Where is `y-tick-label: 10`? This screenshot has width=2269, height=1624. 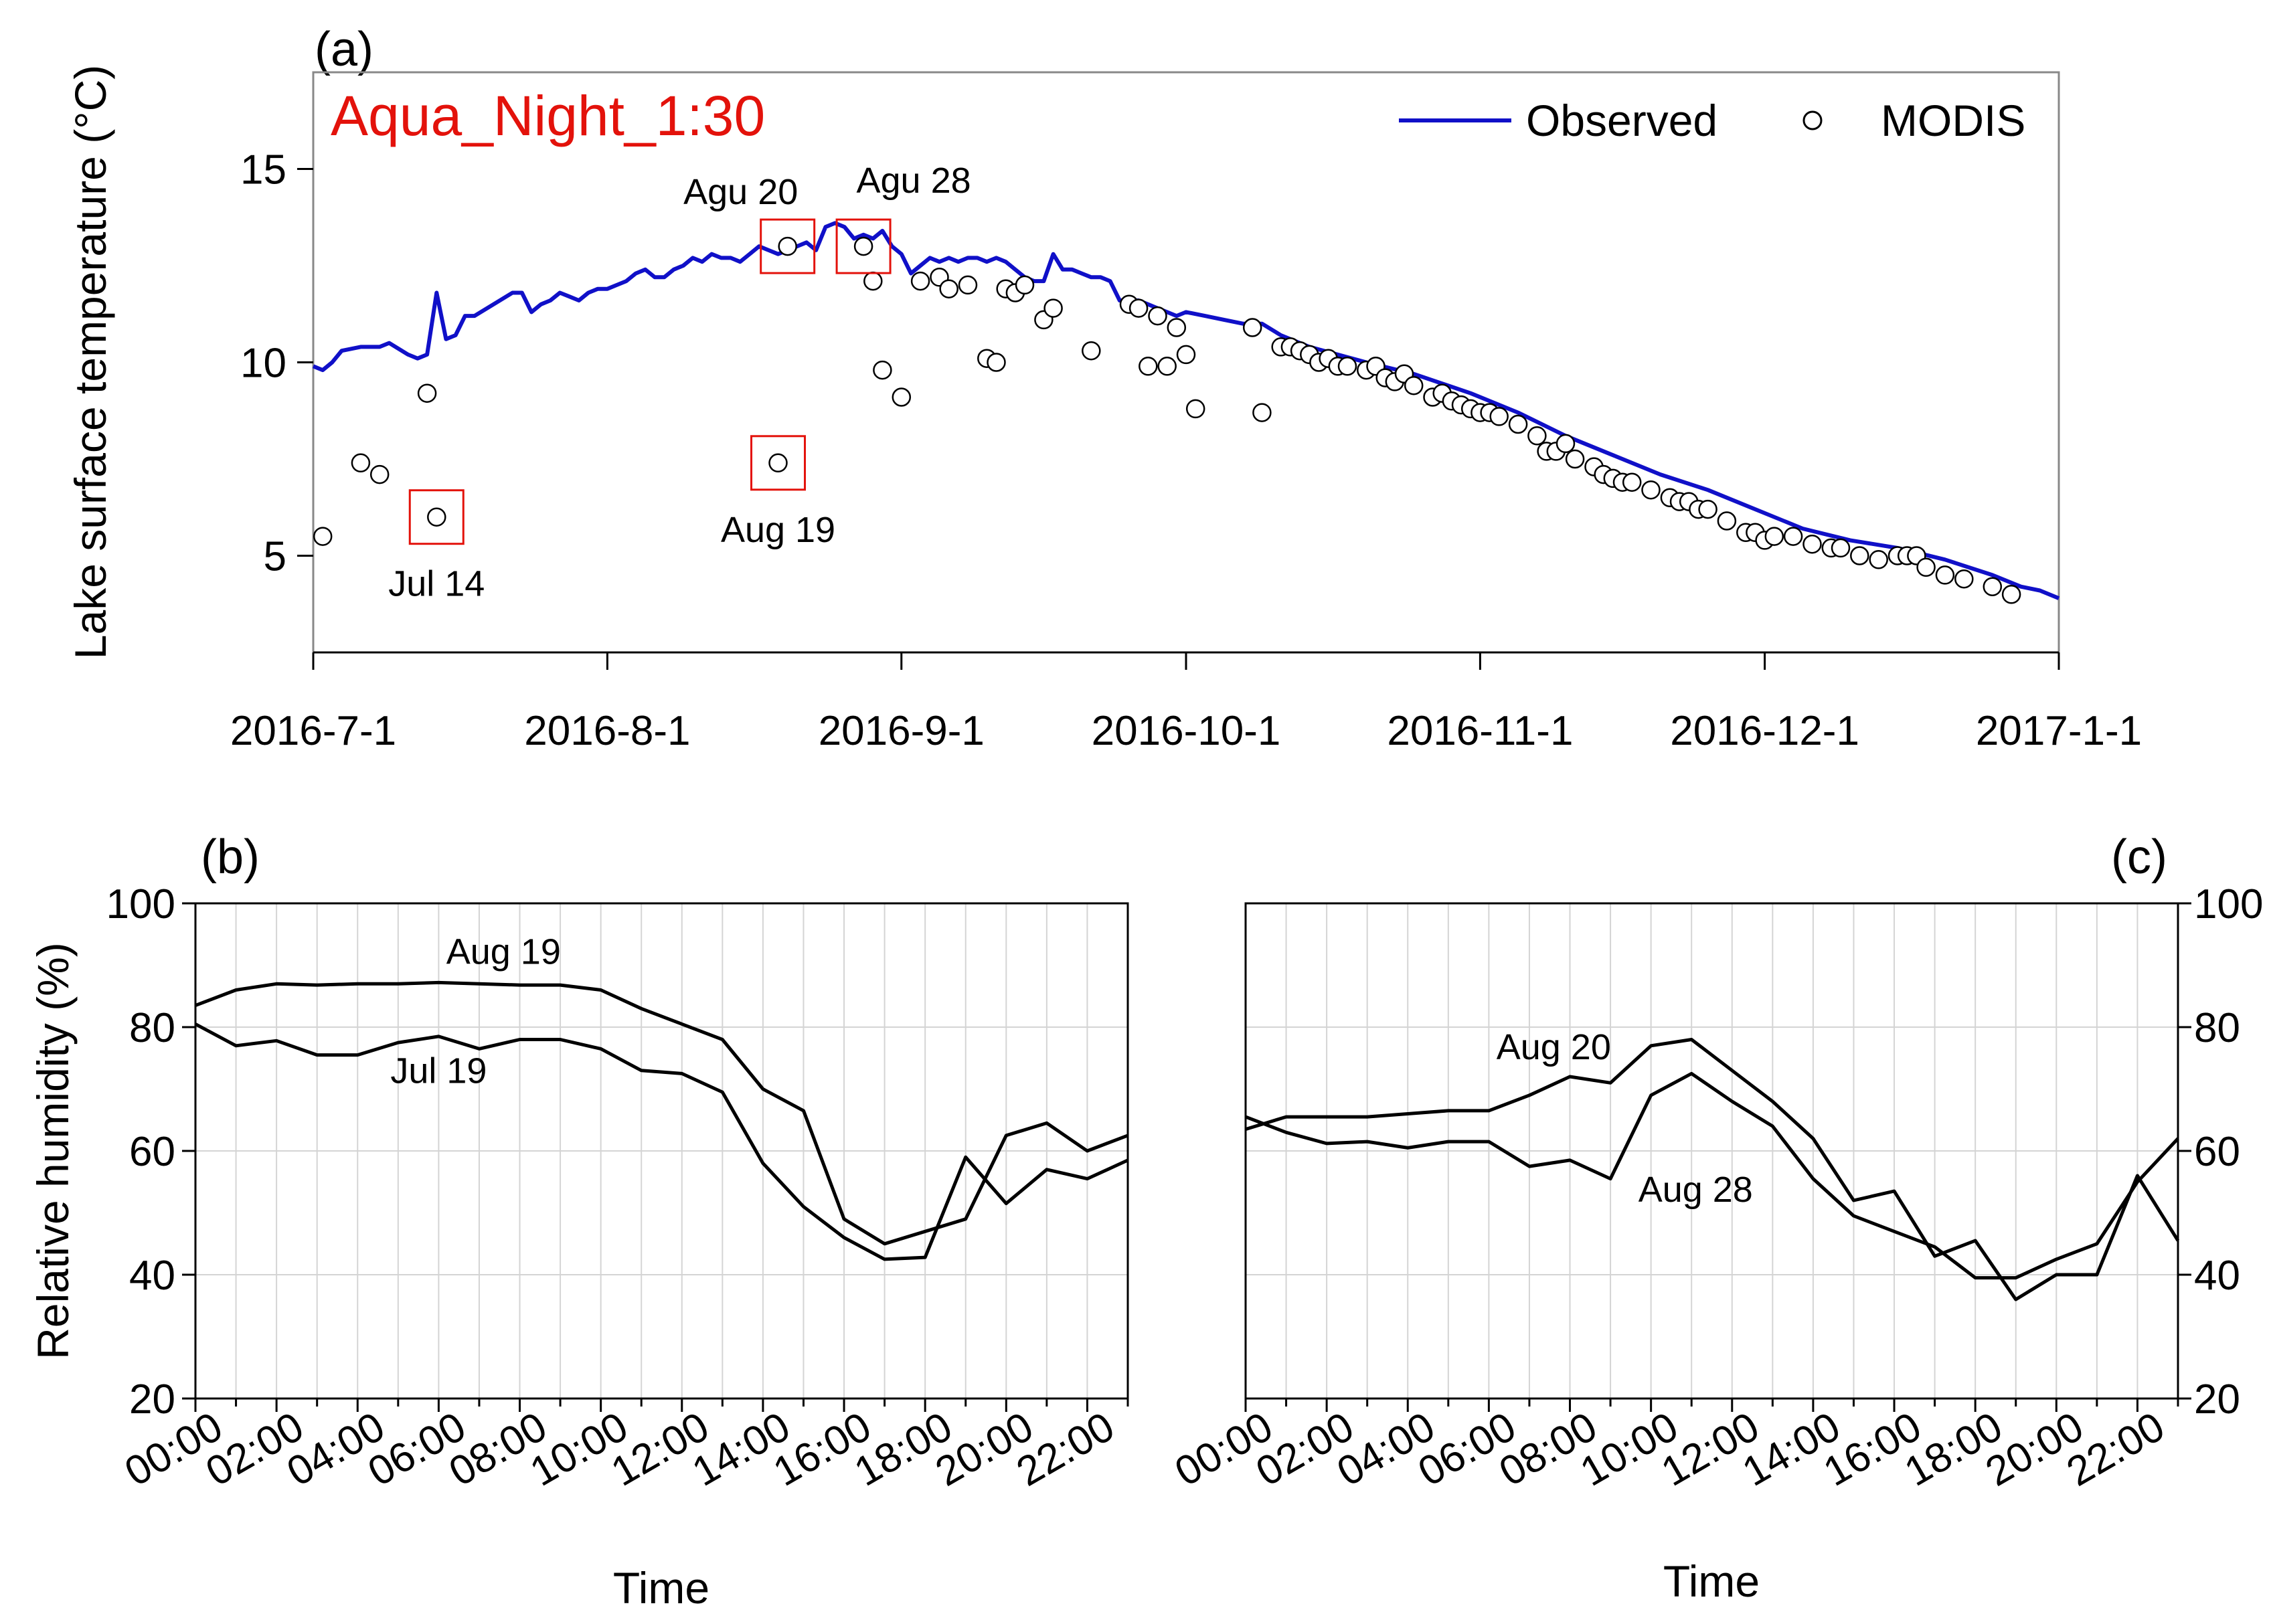 y-tick-label: 10 is located at coordinates (263, 364).